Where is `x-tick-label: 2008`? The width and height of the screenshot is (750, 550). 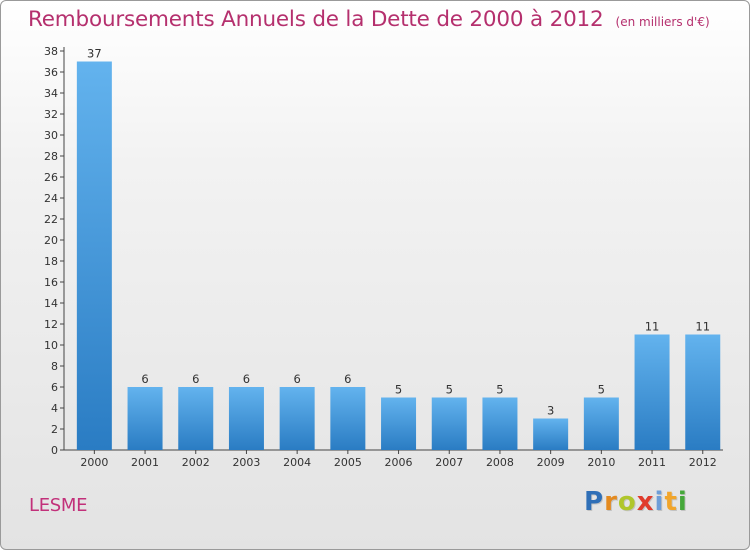 x-tick-label: 2008 is located at coordinates (500, 462).